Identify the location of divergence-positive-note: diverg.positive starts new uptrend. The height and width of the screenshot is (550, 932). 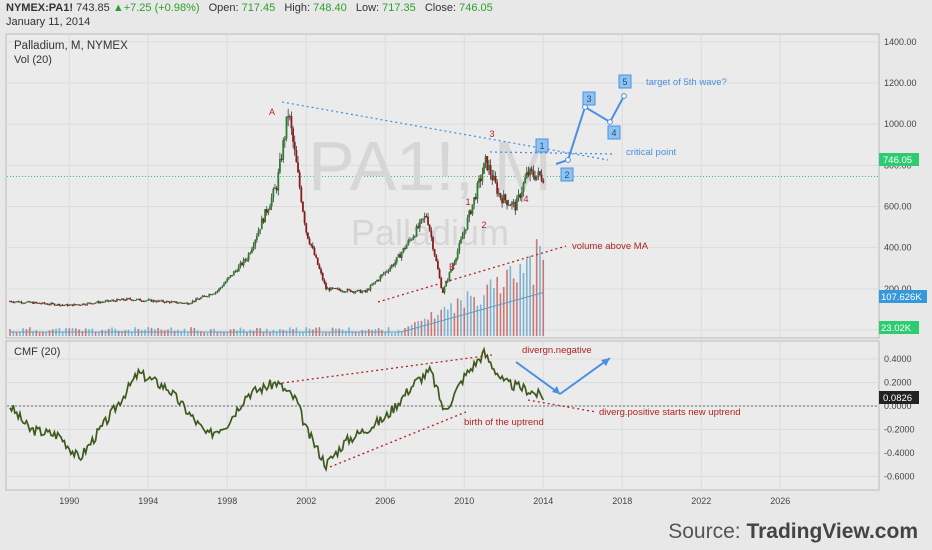
(670, 412).